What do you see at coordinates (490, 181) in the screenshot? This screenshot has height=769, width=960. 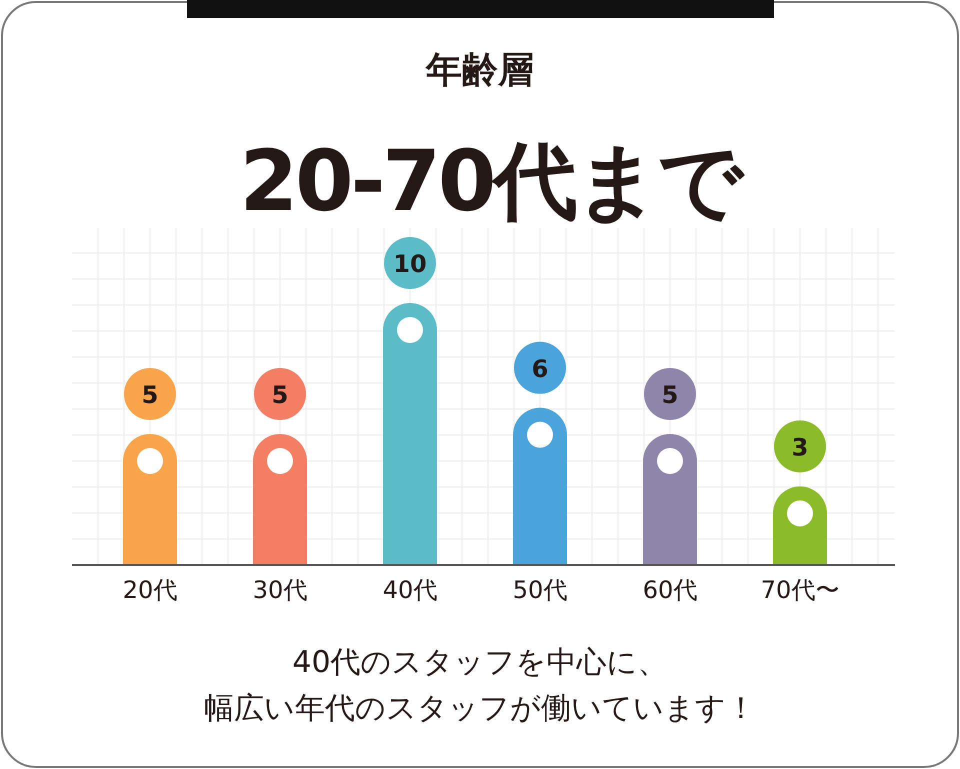 I see `subtitle: 20-70代まで` at bounding box center [490, 181].